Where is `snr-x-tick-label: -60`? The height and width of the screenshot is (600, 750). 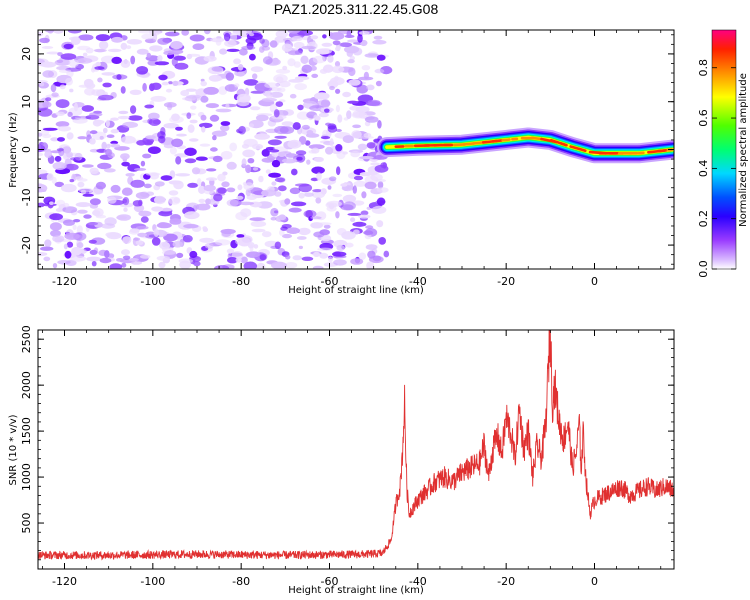
snr-x-tick-label: -60 is located at coordinates (330, 581).